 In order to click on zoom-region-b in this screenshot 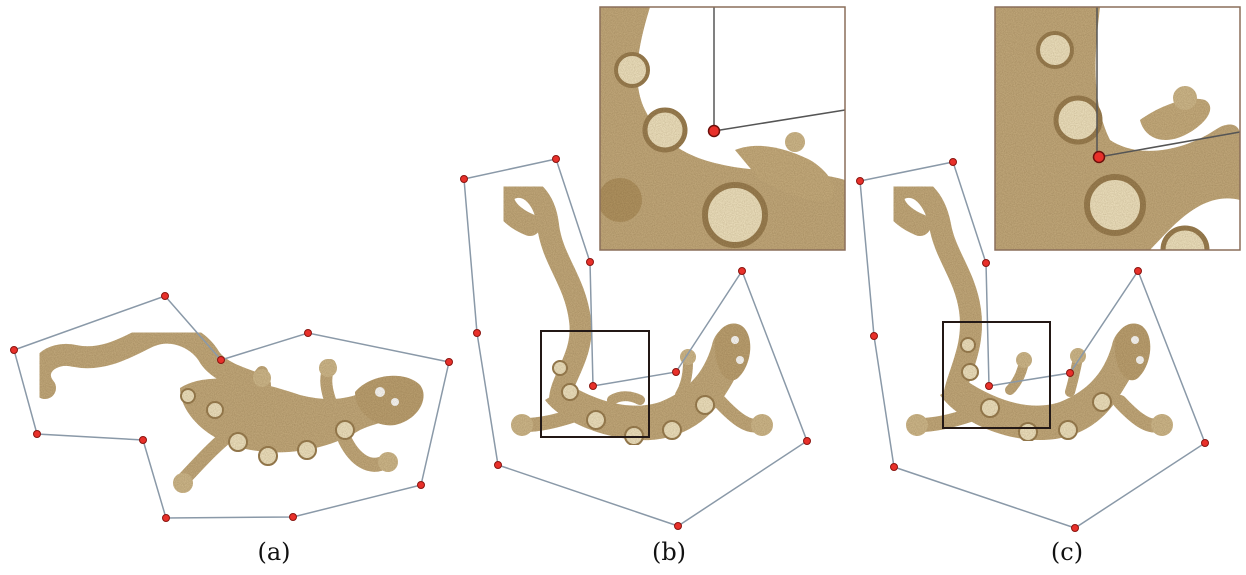, I will do `click(595, 384)`.